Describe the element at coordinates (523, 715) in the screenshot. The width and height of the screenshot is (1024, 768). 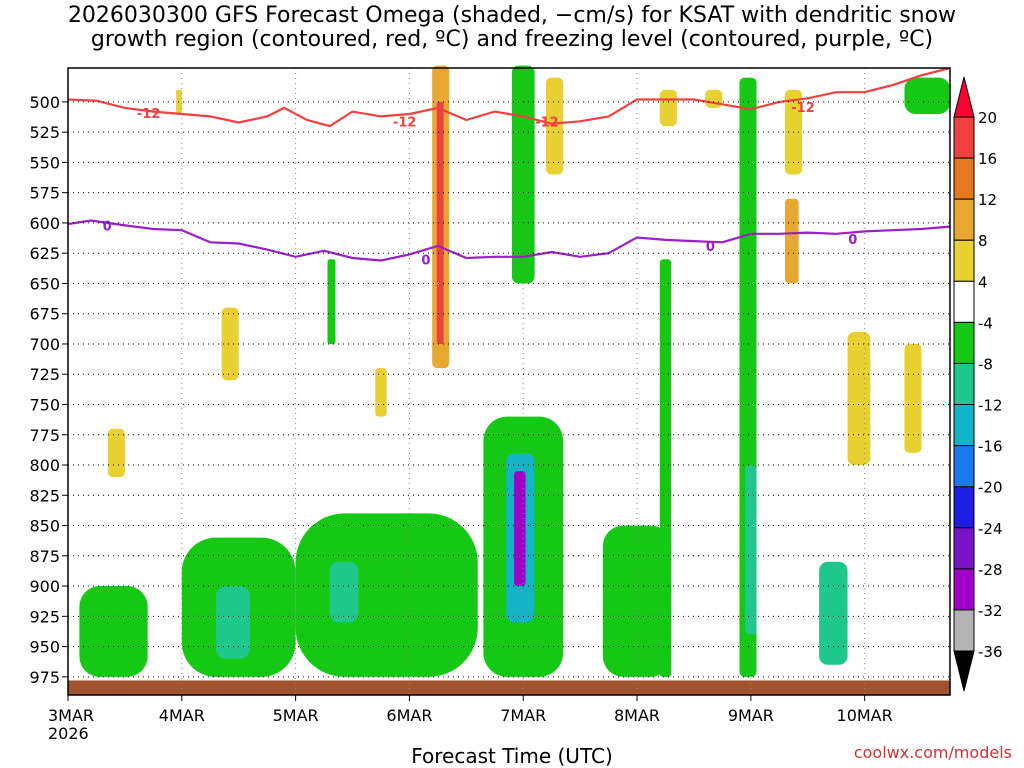
I see `x-tick-label: 7MAR` at that location.